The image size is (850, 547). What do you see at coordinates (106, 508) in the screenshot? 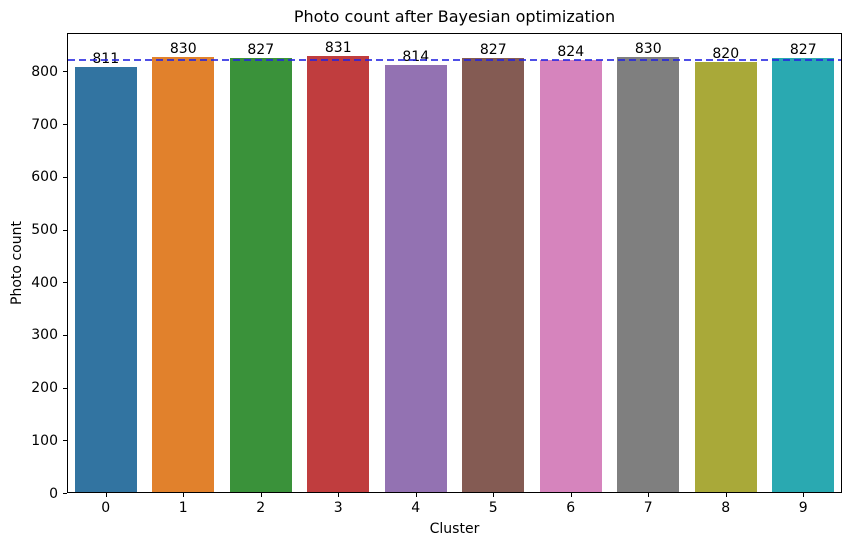
I see `x-tick-label: 0` at bounding box center [106, 508].